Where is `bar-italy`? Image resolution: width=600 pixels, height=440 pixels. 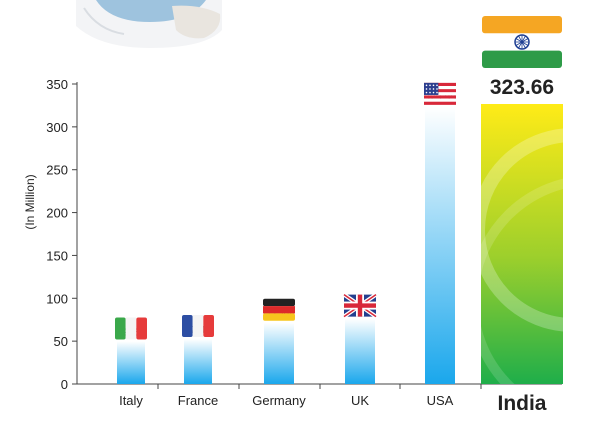
bar-italy is located at coordinates (131, 362).